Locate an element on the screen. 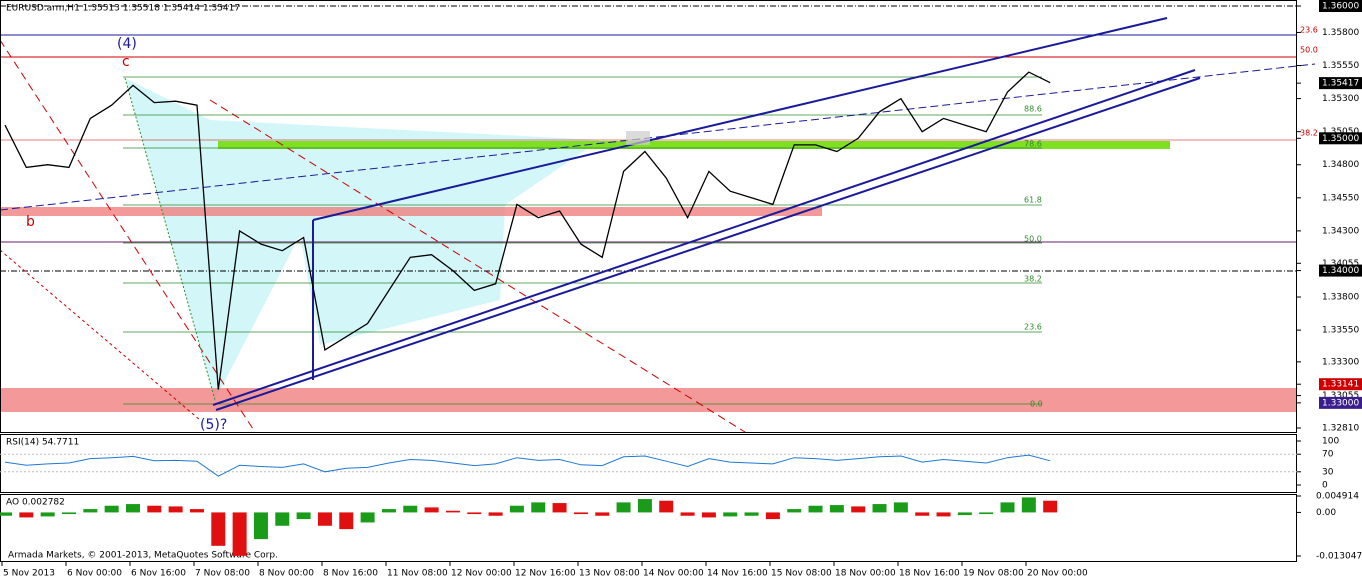 The image size is (1362, 581). wave-label: (4) is located at coordinates (127, 44).